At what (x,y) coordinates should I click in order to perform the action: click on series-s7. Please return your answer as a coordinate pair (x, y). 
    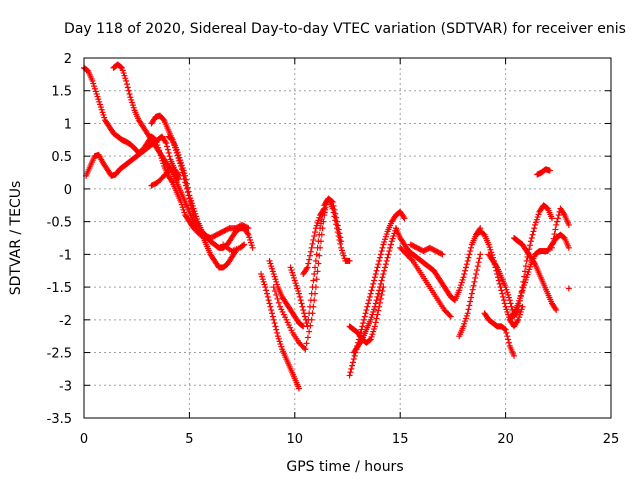
    Looking at the image, I should click on (234, 248).